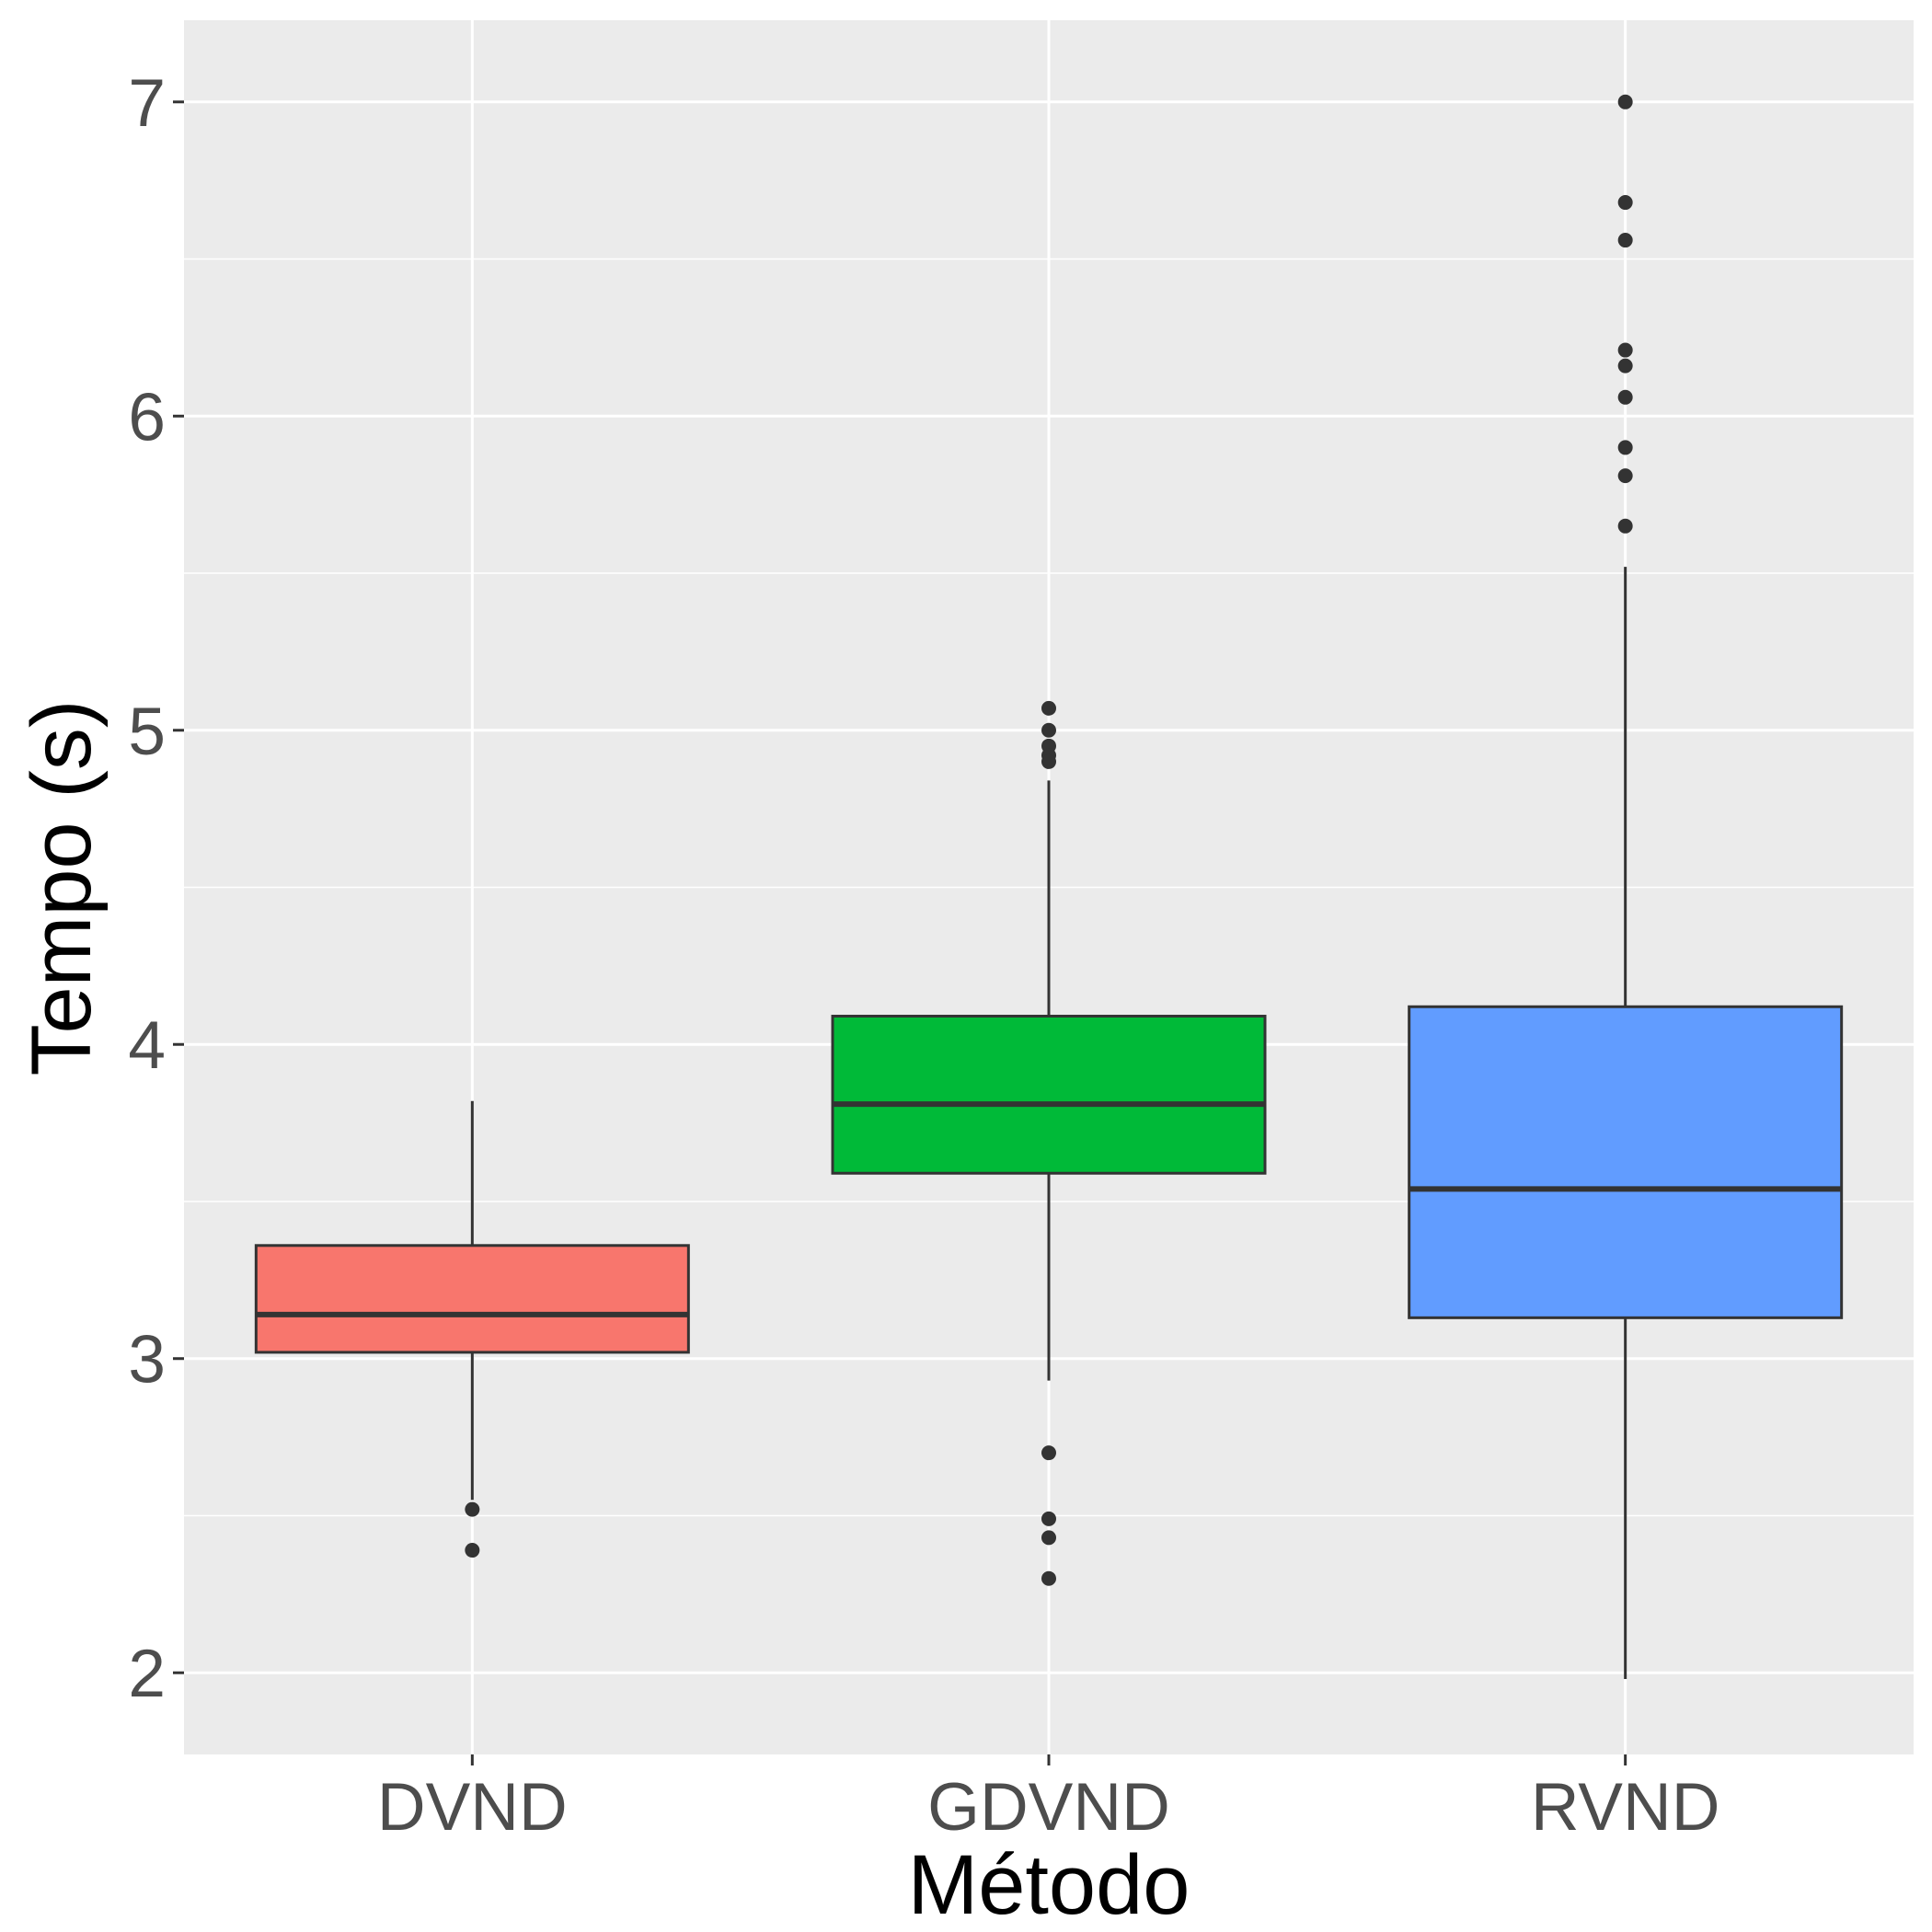 This screenshot has height=1932, width=1932. Describe the element at coordinates (62, 888) in the screenshot. I see `y-axis-title: Tempo (s)` at that location.